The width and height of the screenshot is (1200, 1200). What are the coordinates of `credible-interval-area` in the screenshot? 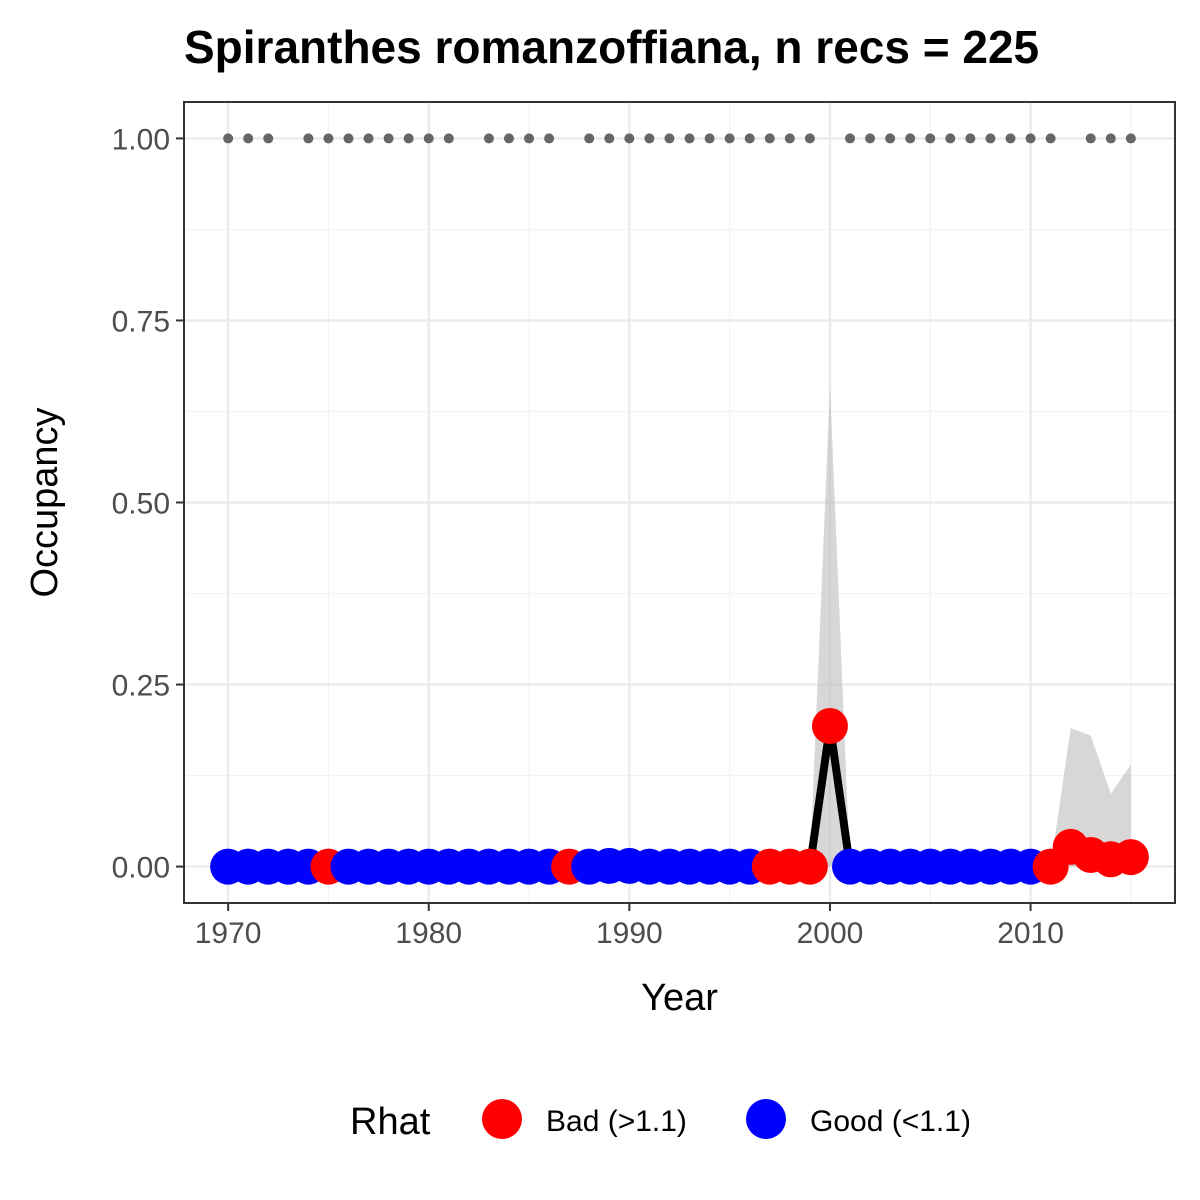 It's located at (829, 626).